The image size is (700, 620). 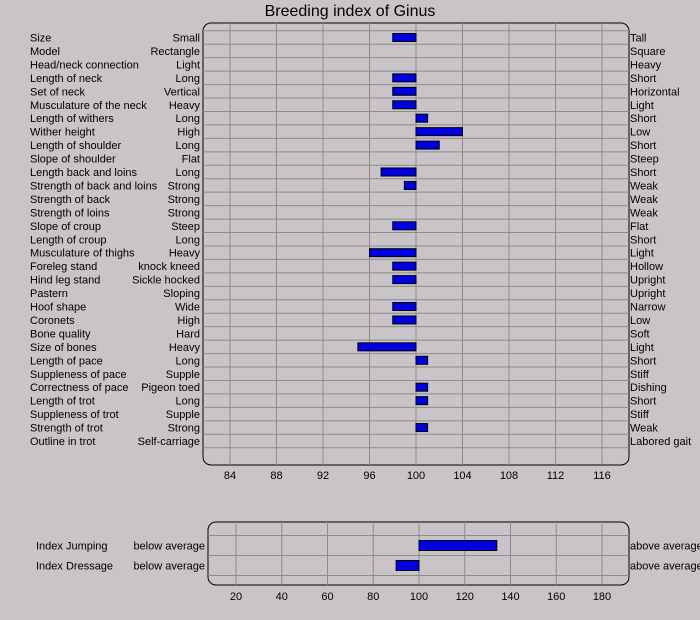 What do you see at coordinates (169, 442) in the screenshot?
I see `low-pole-label: Self-carriage` at bounding box center [169, 442].